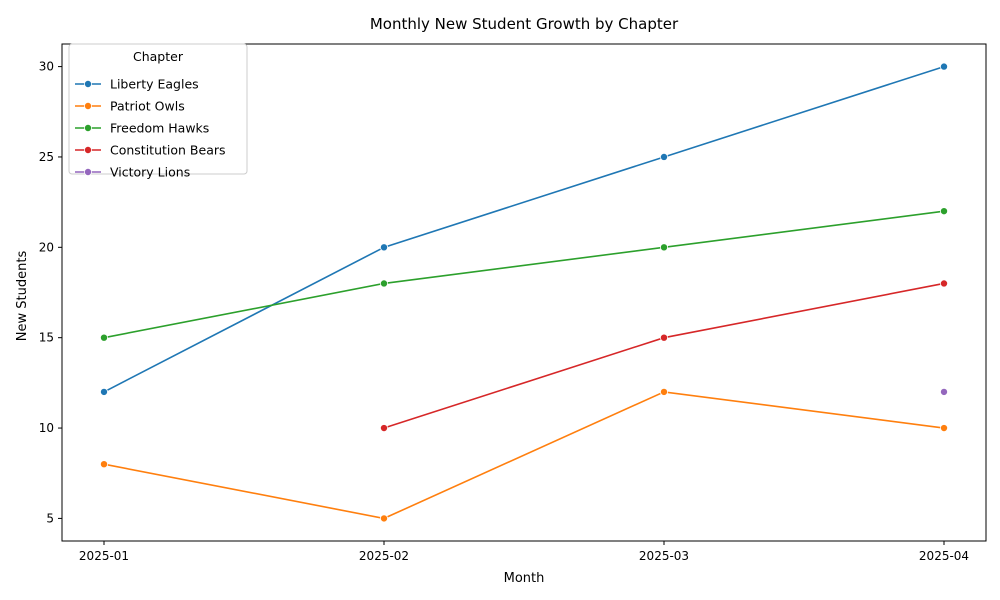  What do you see at coordinates (384, 556) in the screenshot?
I see `x-tick-label-1: 2025-02` at bounding box center [384, 556].